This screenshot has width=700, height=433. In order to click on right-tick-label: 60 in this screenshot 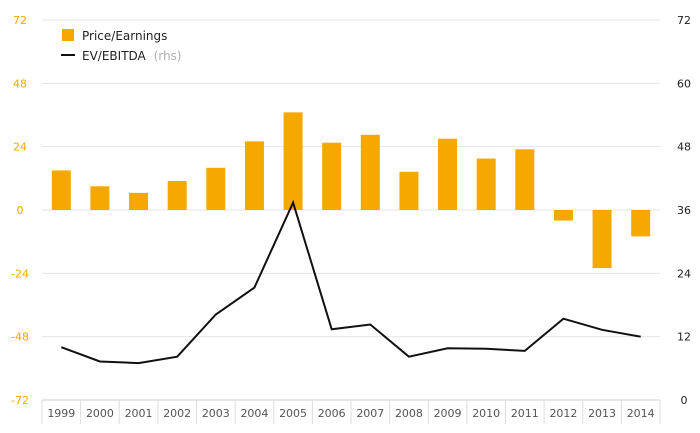, I will do `click(684, 83)`.